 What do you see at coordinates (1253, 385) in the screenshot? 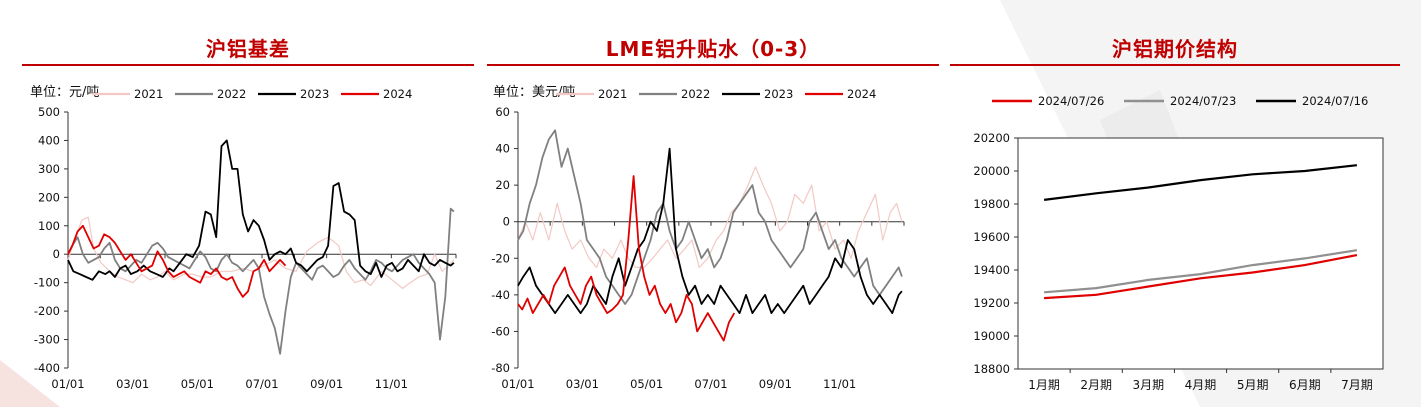
I see `x-tick-label: 5月期` at bounding box center [1253, 385].